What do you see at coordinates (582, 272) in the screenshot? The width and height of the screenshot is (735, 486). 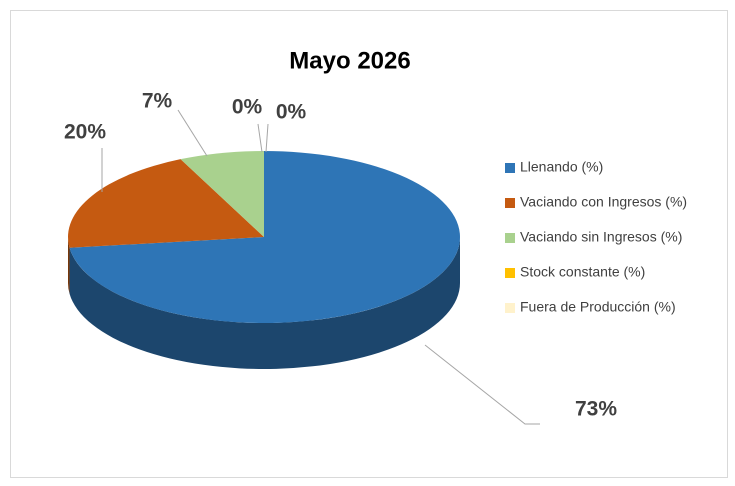 I see `legend-label: Stock constante (%)` at bounding box center [582, 272].